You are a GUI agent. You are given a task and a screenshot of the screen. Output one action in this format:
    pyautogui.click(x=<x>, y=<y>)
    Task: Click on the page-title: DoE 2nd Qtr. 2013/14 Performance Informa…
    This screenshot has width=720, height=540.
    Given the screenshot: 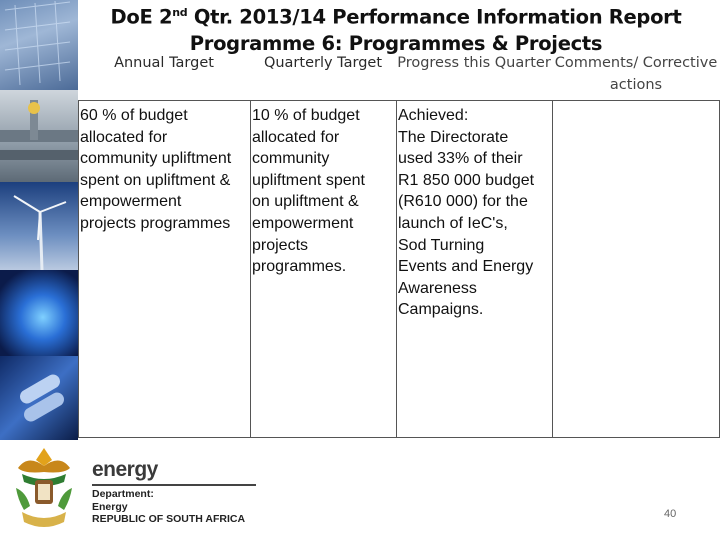 What is the action you would take?
    pyautogui.click(x=396, y=28)
    